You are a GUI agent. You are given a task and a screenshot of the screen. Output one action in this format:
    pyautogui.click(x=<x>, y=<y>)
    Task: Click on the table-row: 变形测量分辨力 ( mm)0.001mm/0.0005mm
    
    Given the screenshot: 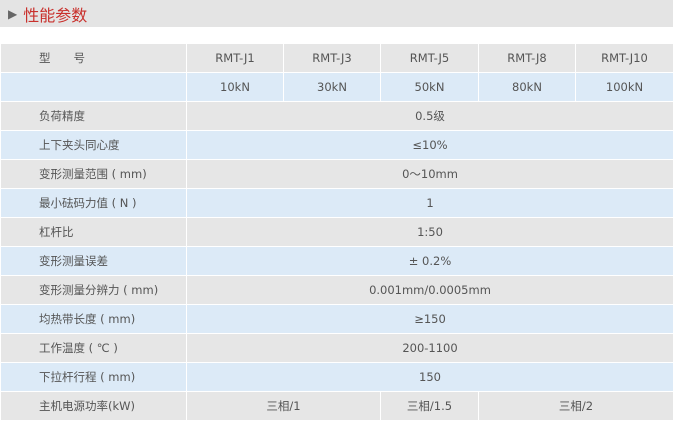 What is the action you would take?
    pyautogui.click(x=337, y=290)
    